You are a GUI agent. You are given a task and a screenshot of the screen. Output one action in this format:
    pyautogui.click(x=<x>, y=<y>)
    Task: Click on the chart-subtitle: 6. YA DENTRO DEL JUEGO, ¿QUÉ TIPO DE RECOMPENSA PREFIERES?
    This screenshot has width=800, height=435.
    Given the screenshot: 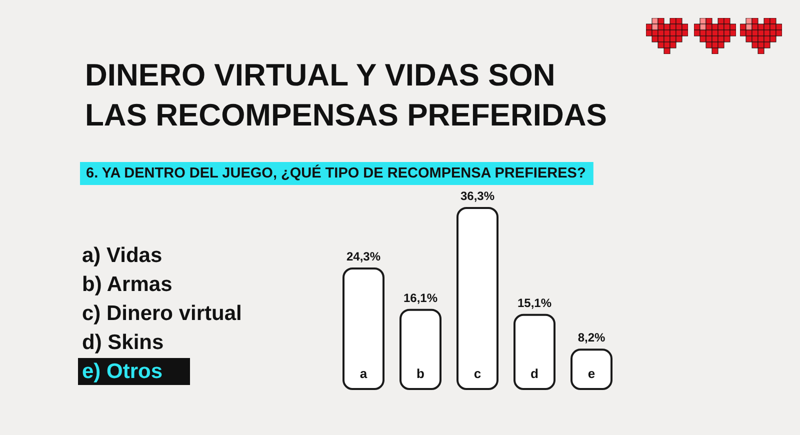 What is the action you would take?
    pyautogui.click(x=336, y=173)
    